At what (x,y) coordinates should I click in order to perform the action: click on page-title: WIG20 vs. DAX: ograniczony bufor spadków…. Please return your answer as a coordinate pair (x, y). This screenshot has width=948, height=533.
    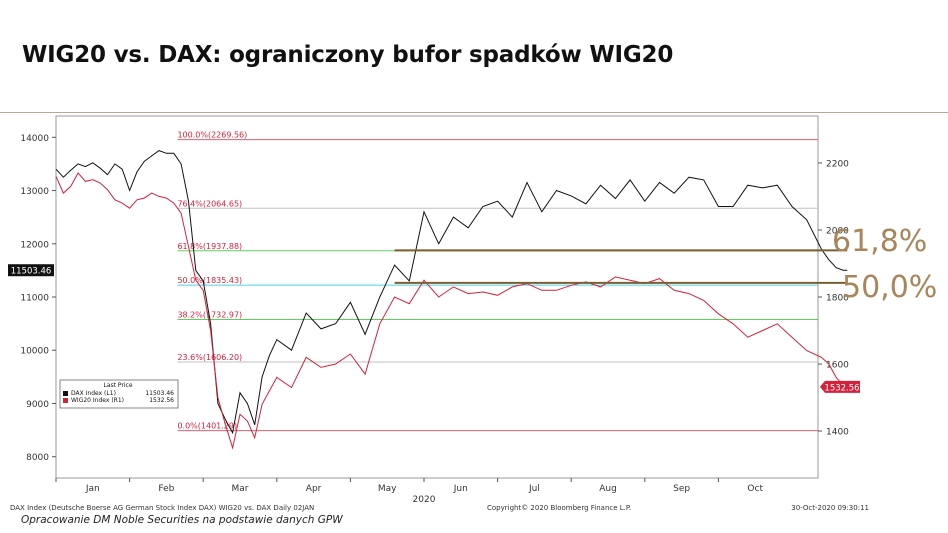
    Looking at the image, I should click on (348, 55).